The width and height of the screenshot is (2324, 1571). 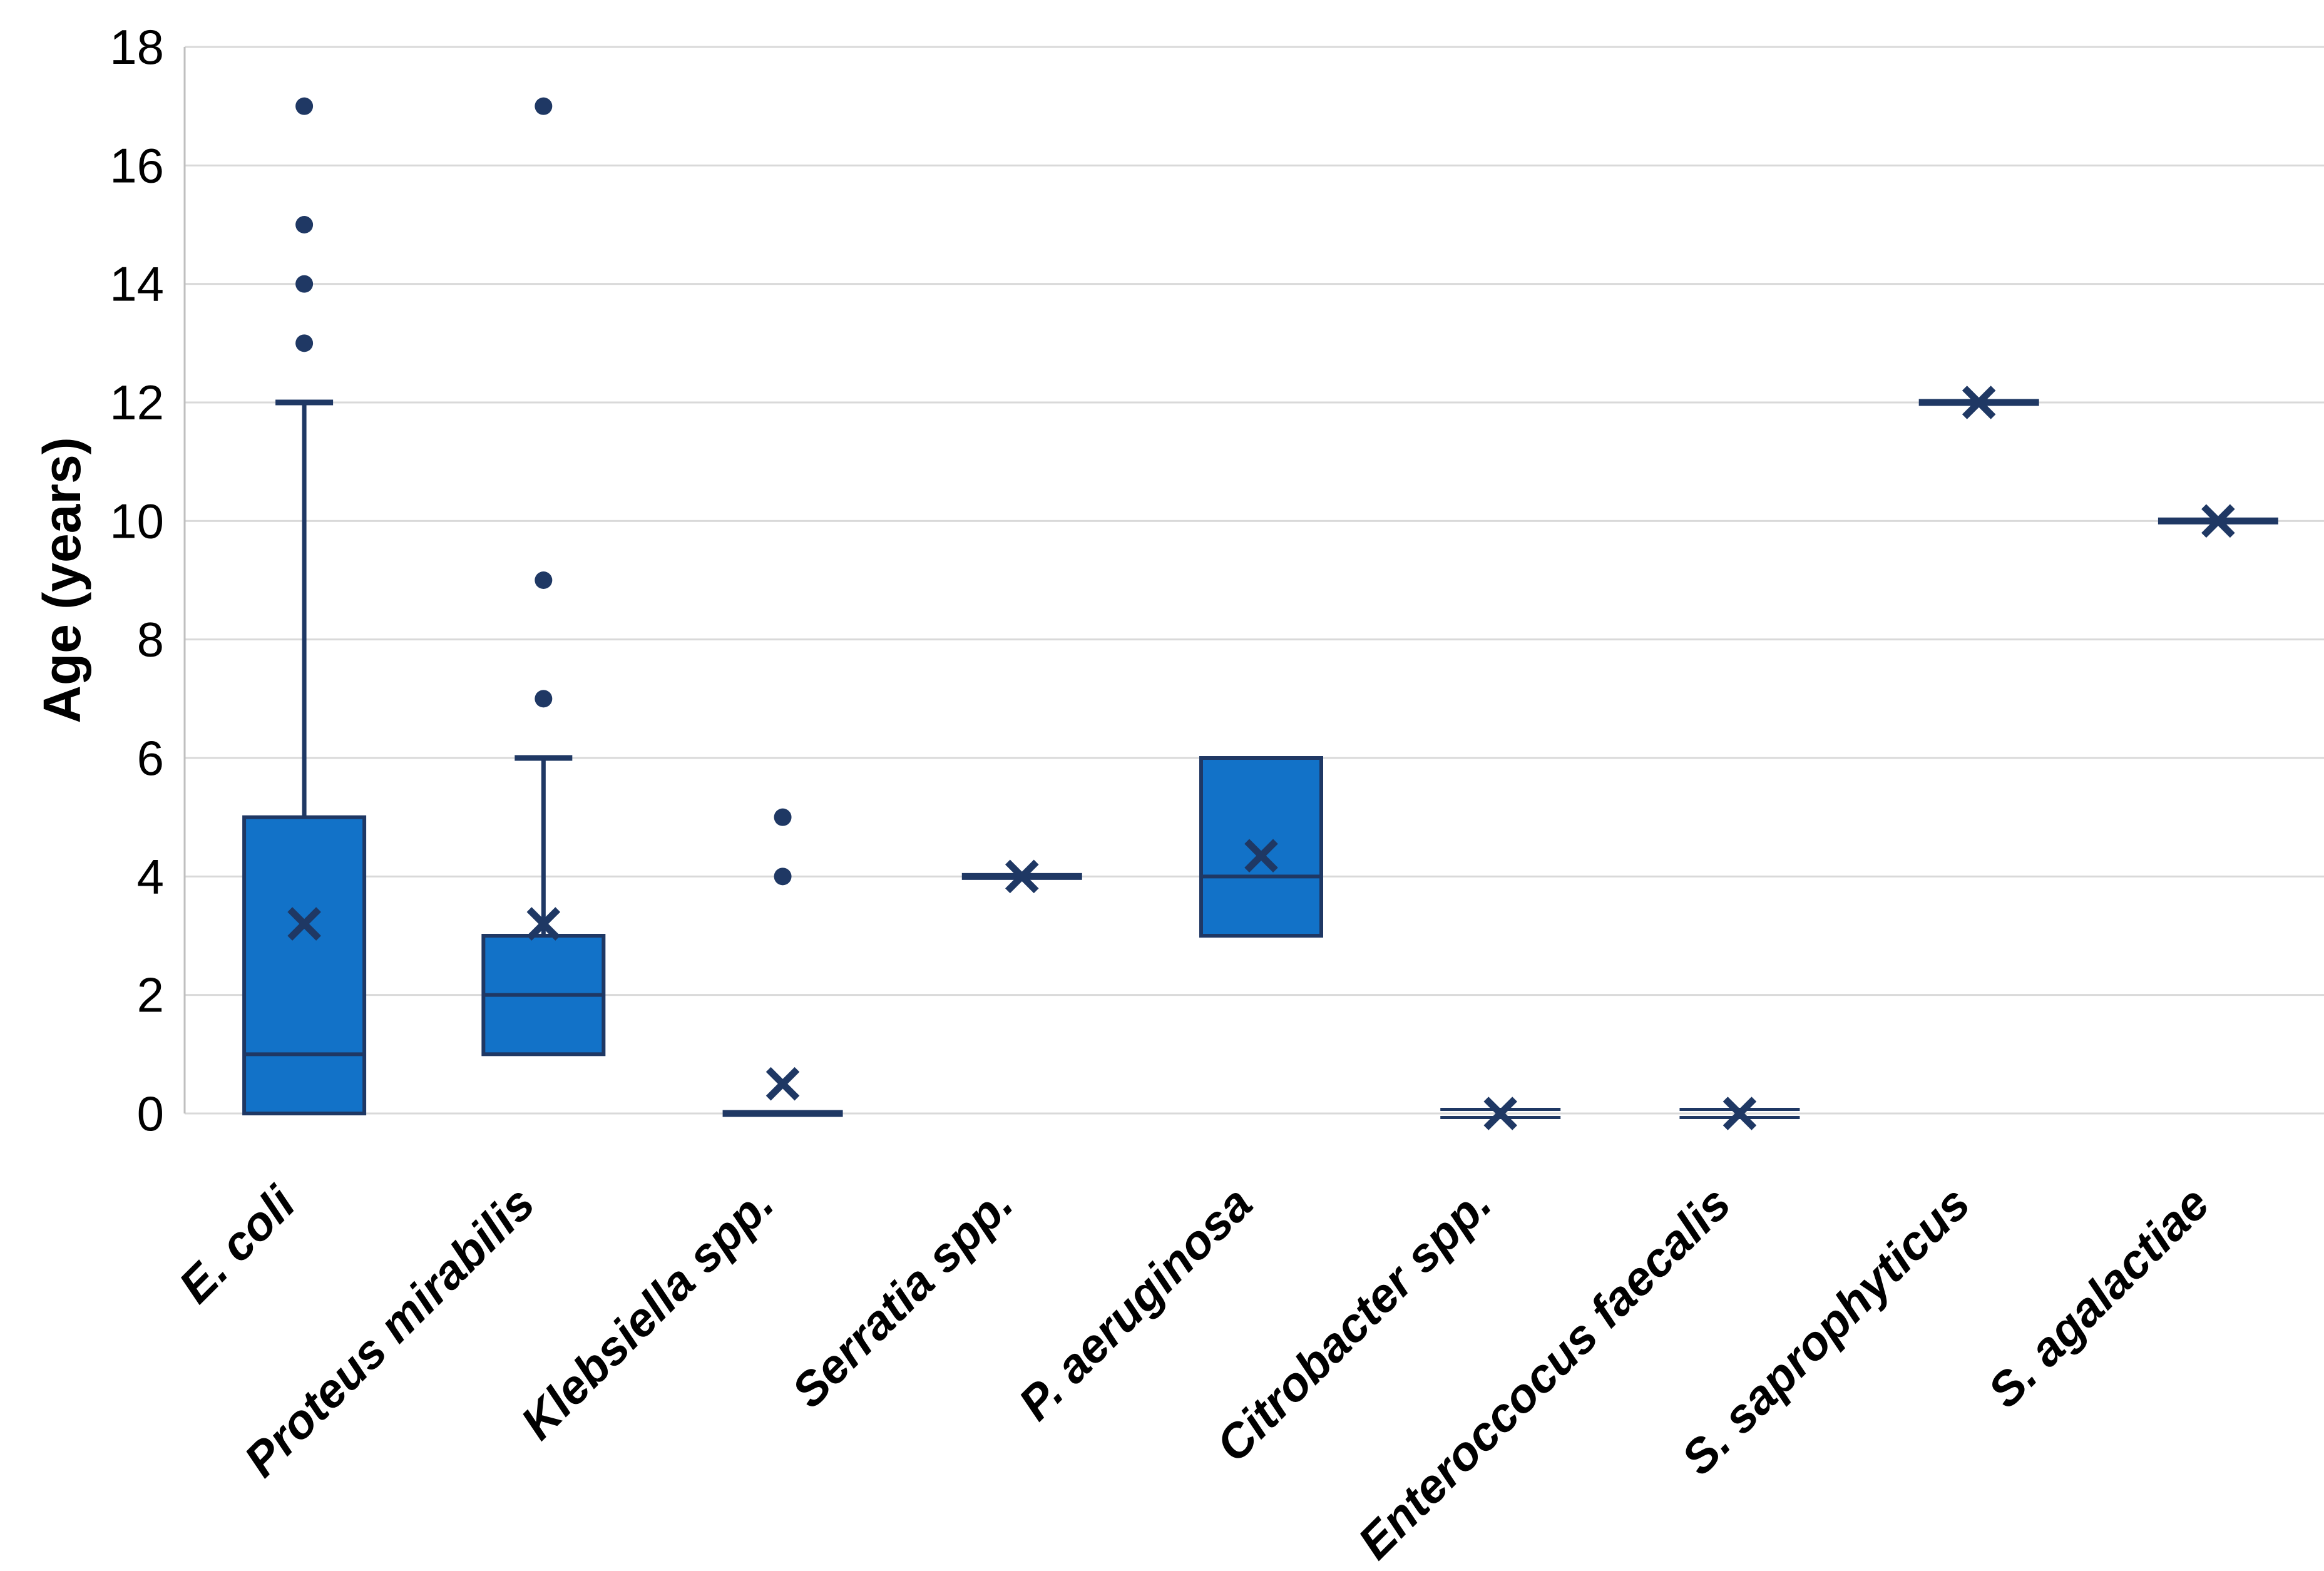 I want to click on y-axis-tick-label: 6, so click(x=150, y=758).